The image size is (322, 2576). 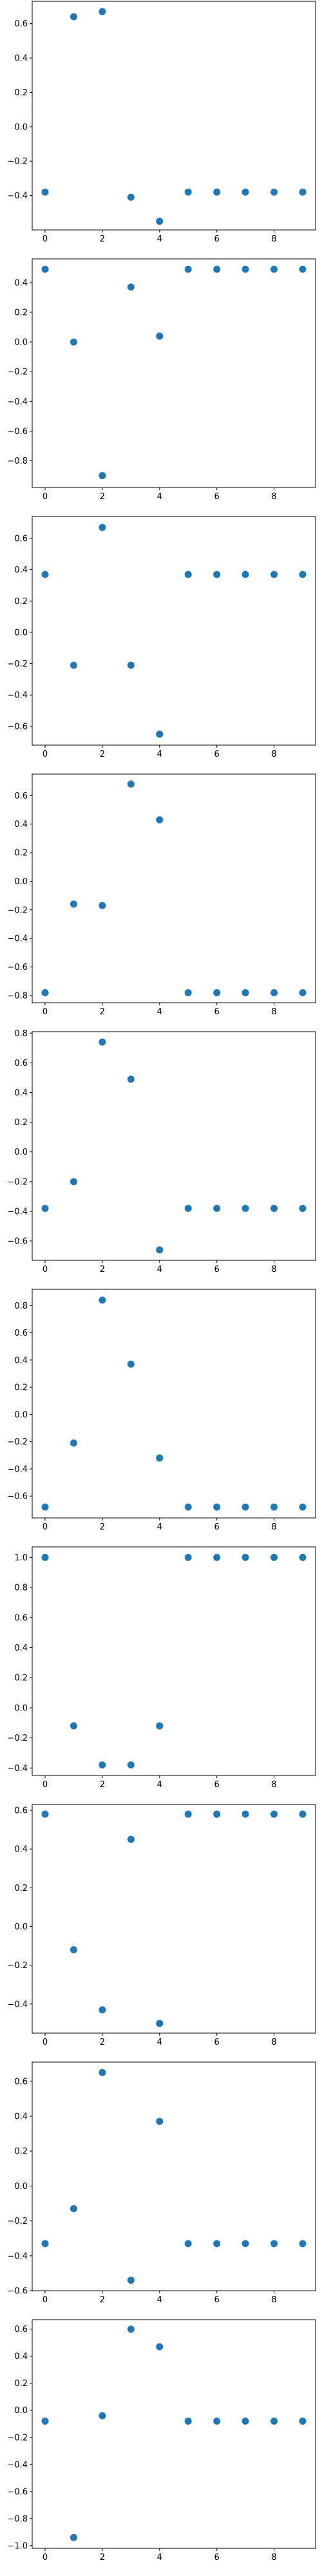 I want to click on scatter-panel-1: −0.4 −0.2 0.0 0.2 0.4 0.6 0 2 4 6 8, so click(x=161, y=123).